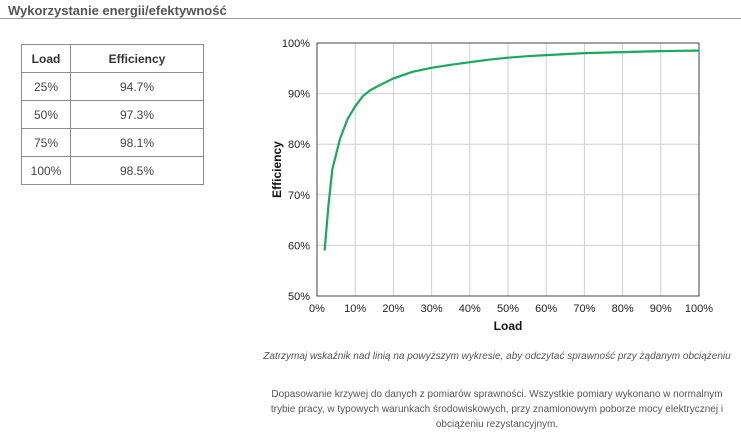 Image resolution: width=741 pixels, height=439 pixels. What do you see at coordinates (46, 142) in the screenshot?
I see `cell-load: 75%` at bounding box center [46, 142].